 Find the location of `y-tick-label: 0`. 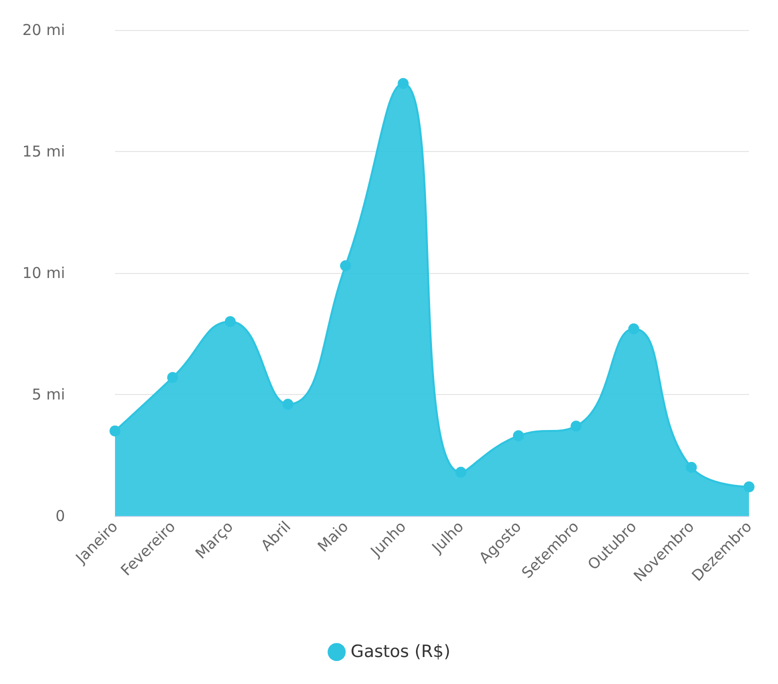

y-tick-label: 0 is located at coordinates (60, 516).